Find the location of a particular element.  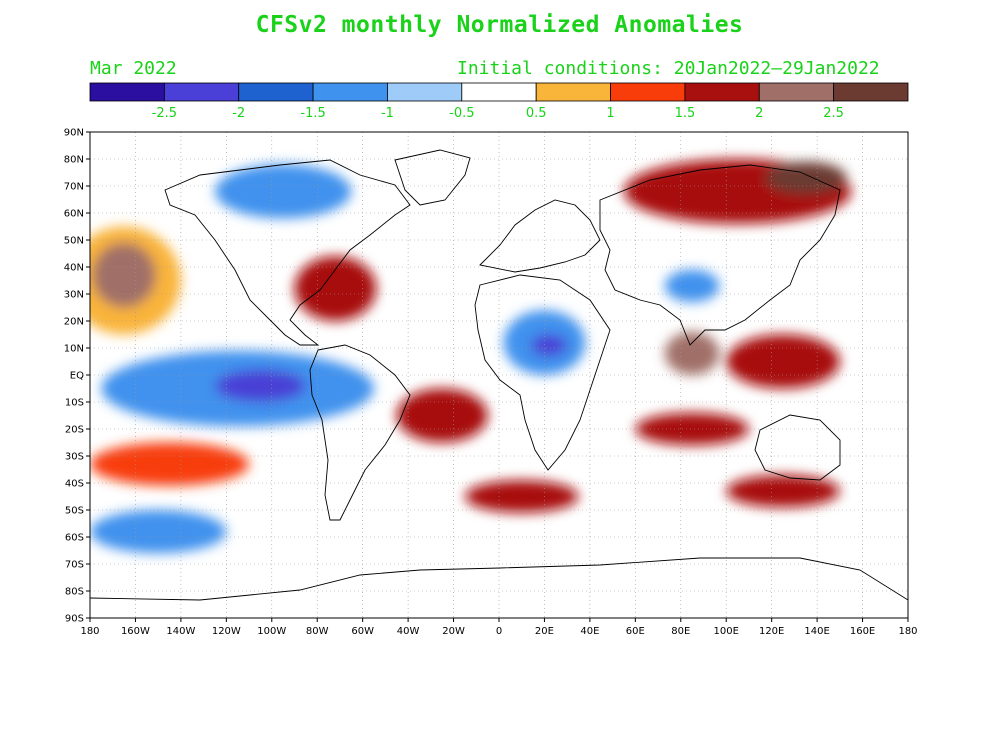

anomaly-southern-ocean-south-of-australia is located at coordinates (783, 491).